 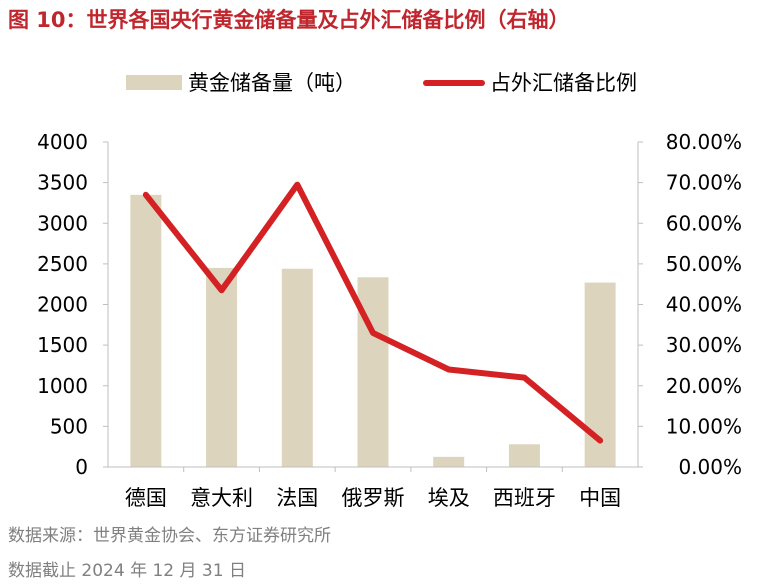 I want to click on left-tick-label: 1500, so click(x=62, y=345).